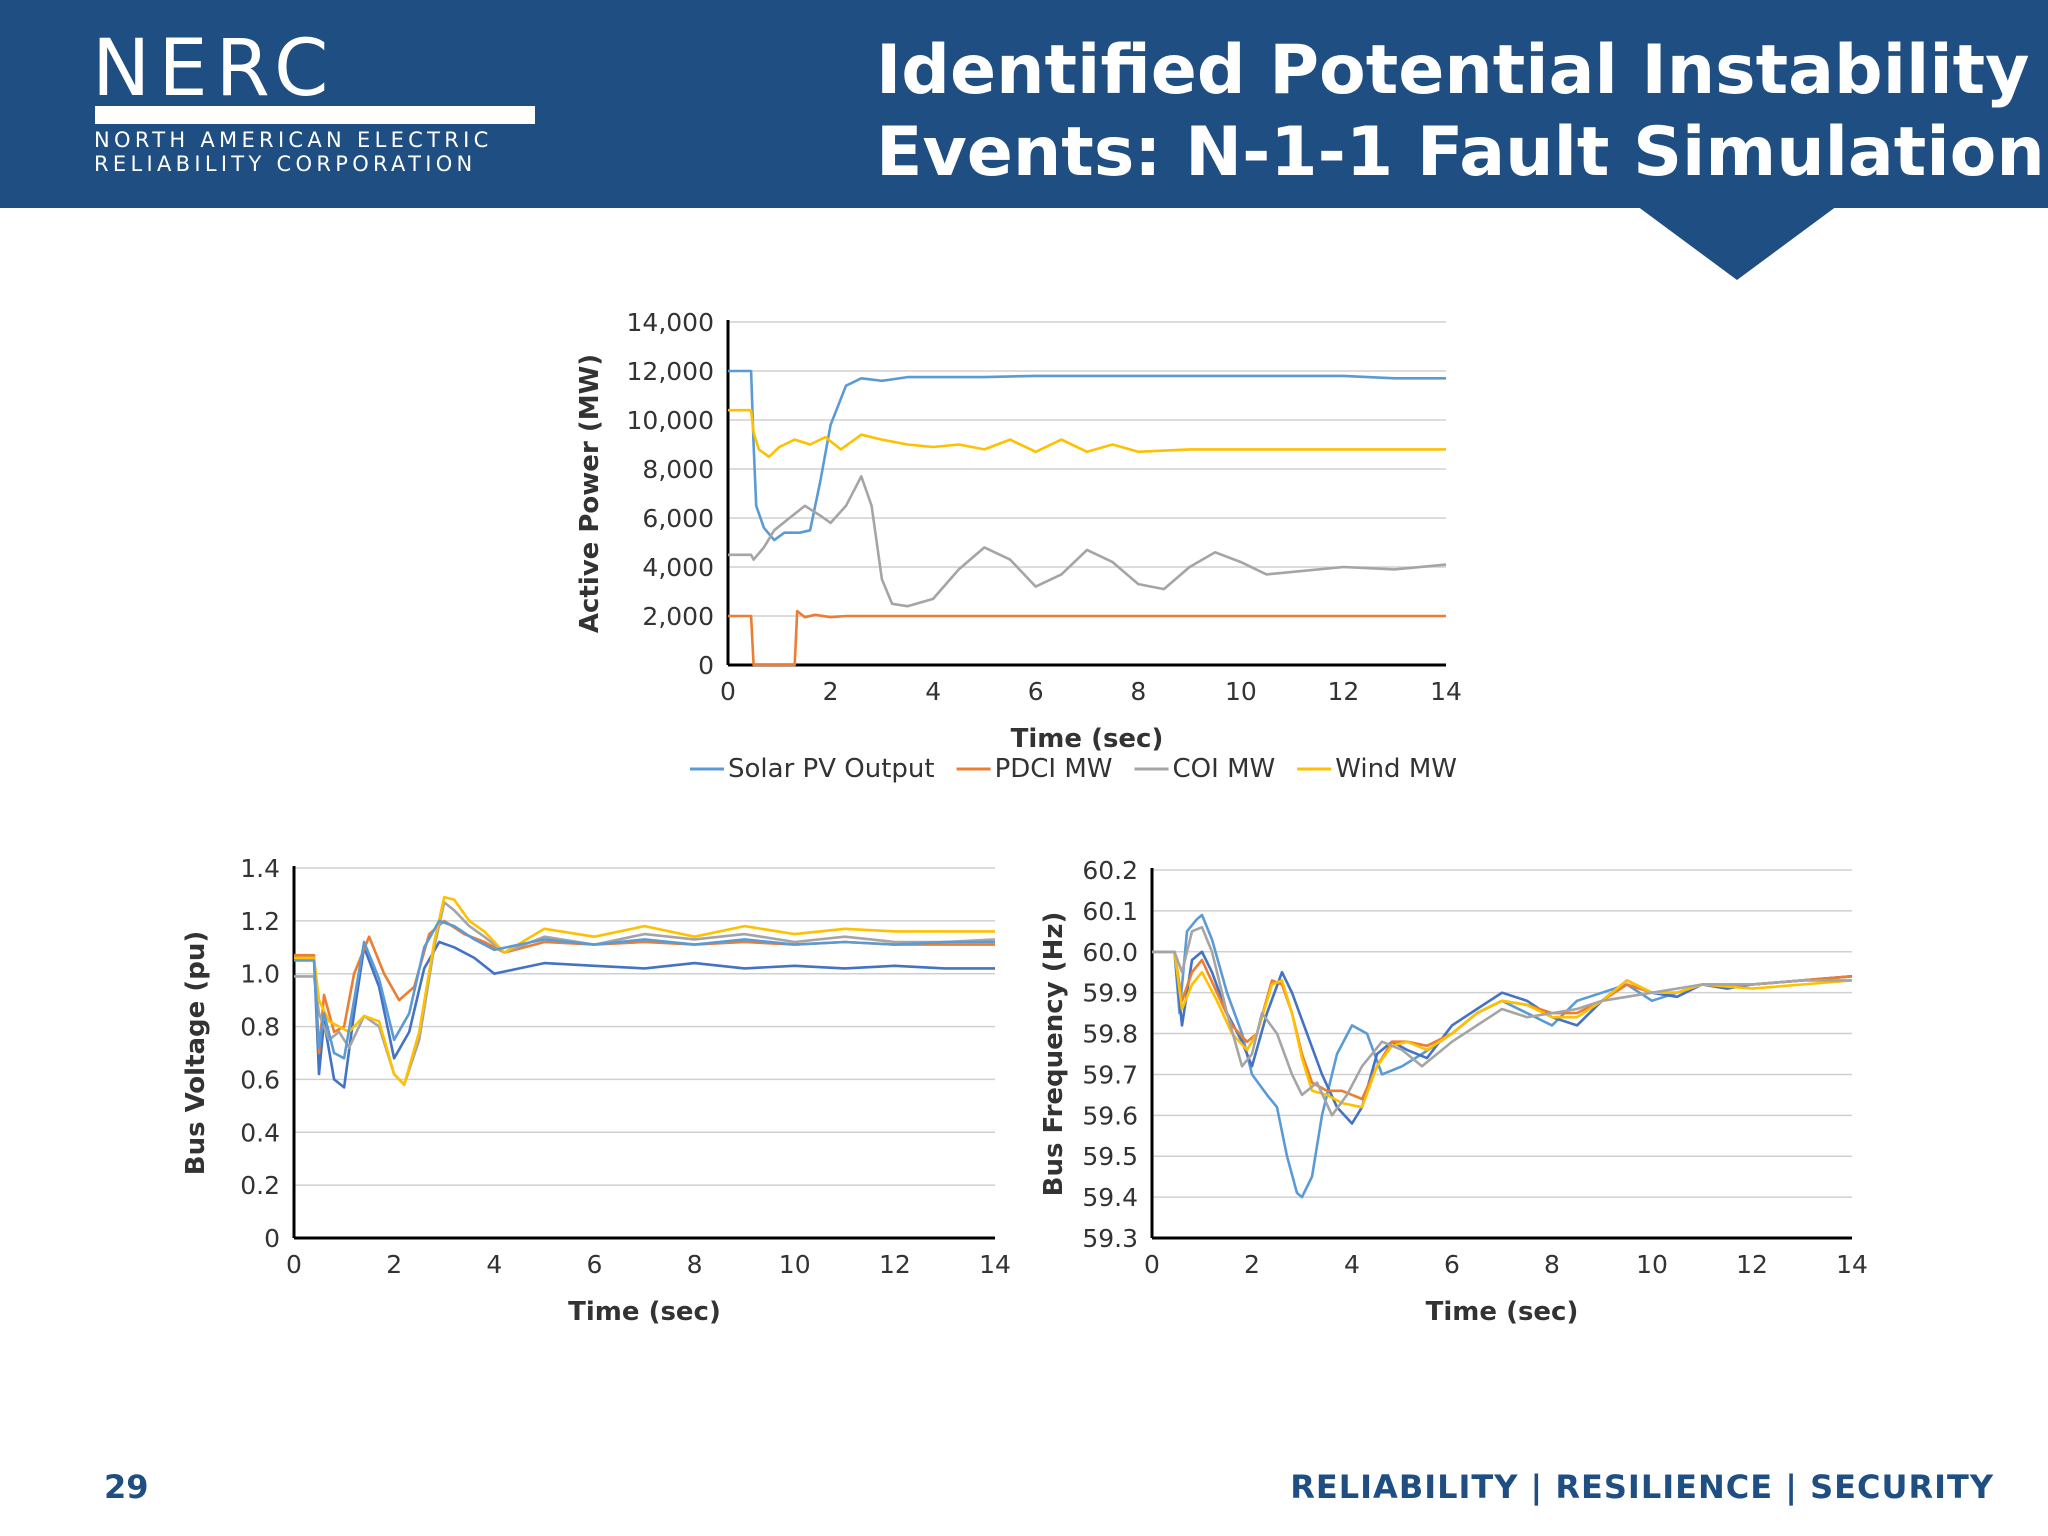 The image size is (2048, 1536). Describe the element at coordinates (260, 1027) in the screenshot. I see `y-tick-label: 0.8` at that location.